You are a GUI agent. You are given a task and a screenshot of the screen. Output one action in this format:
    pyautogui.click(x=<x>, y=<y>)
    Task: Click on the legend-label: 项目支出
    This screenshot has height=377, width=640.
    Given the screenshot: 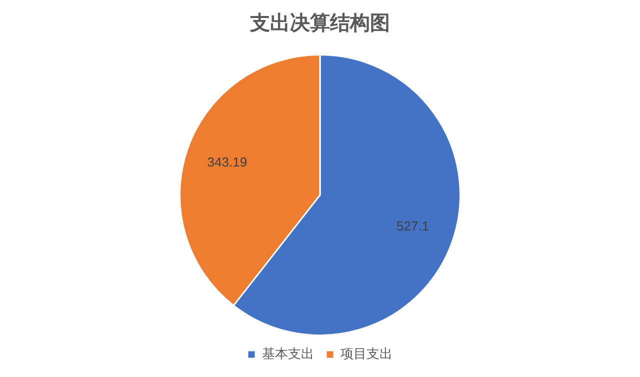 What is the action you would take?
    pyautogui.click(x=366, y=354)
    